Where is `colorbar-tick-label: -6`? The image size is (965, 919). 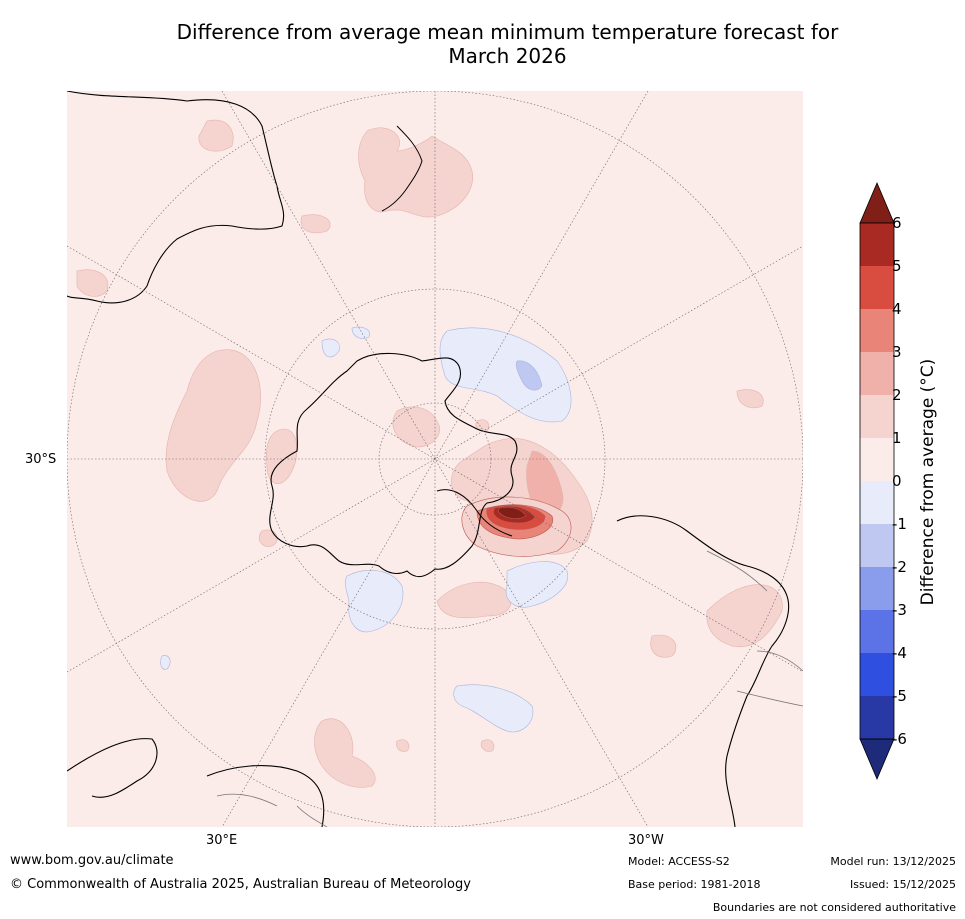
colorbar-tick-label: -6 is located at coordinates (899, 739).